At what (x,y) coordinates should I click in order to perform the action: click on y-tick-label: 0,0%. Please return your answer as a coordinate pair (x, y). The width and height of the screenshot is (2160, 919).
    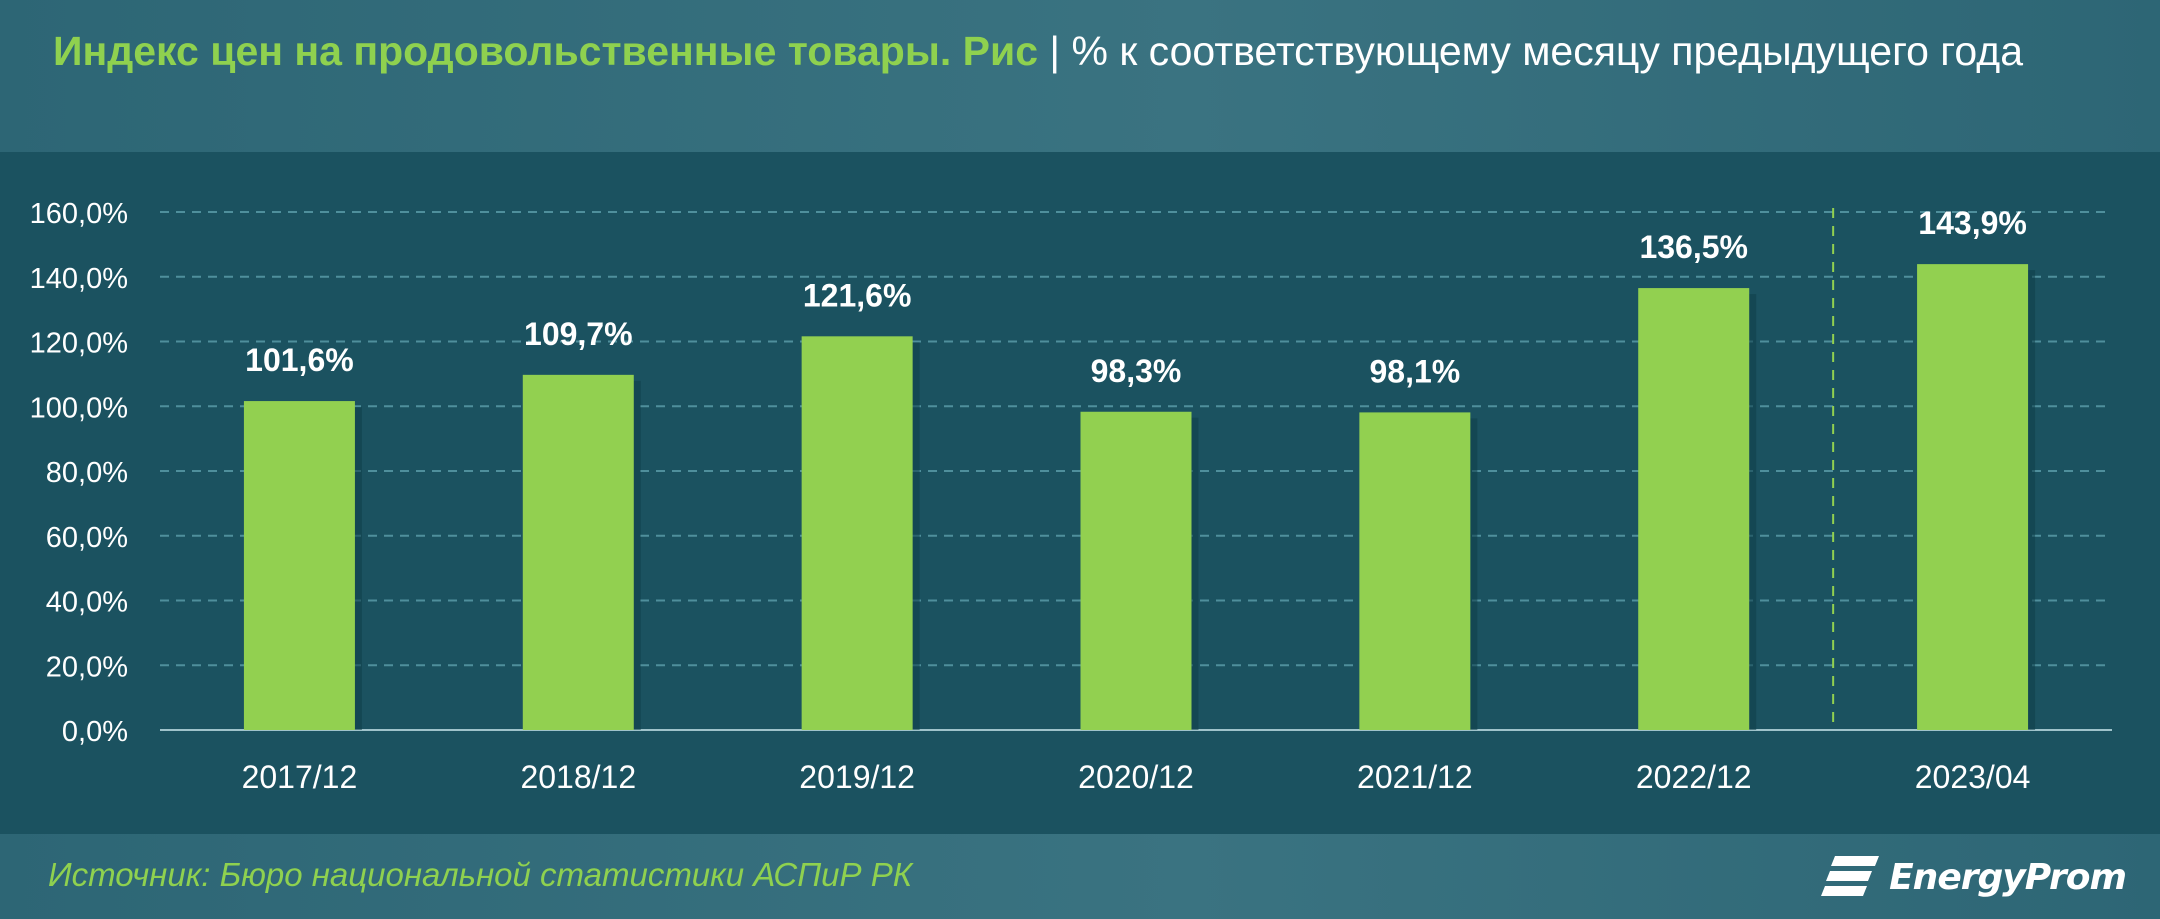
    Looking at the image, I should click on (95, 732).